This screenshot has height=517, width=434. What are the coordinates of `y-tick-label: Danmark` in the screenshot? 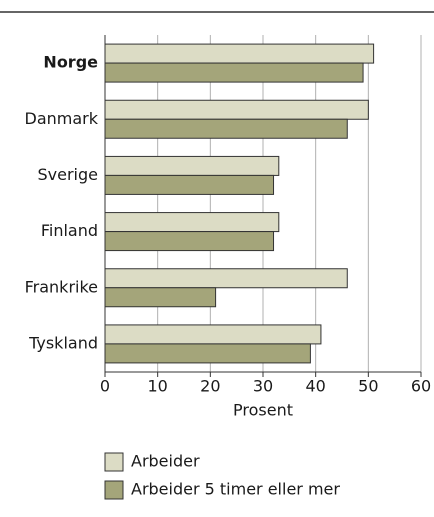 It's located at (62, 118).